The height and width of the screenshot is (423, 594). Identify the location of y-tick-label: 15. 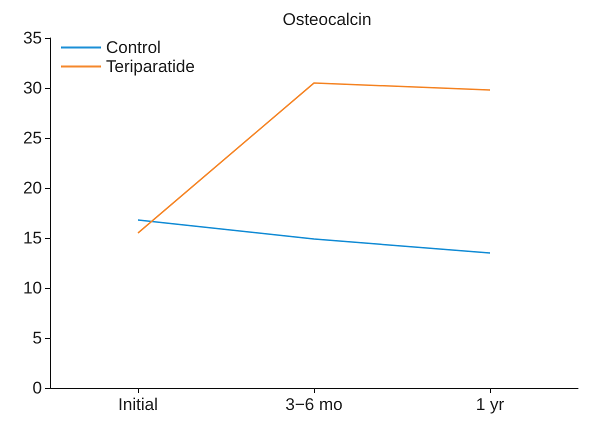
(32, 238).